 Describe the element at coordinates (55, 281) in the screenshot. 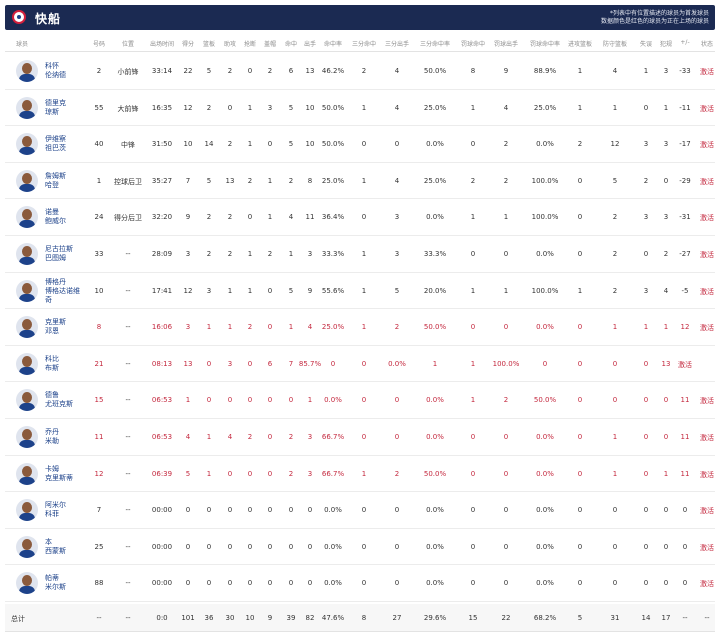

I see `player-name-link: 博格丹` at that location.